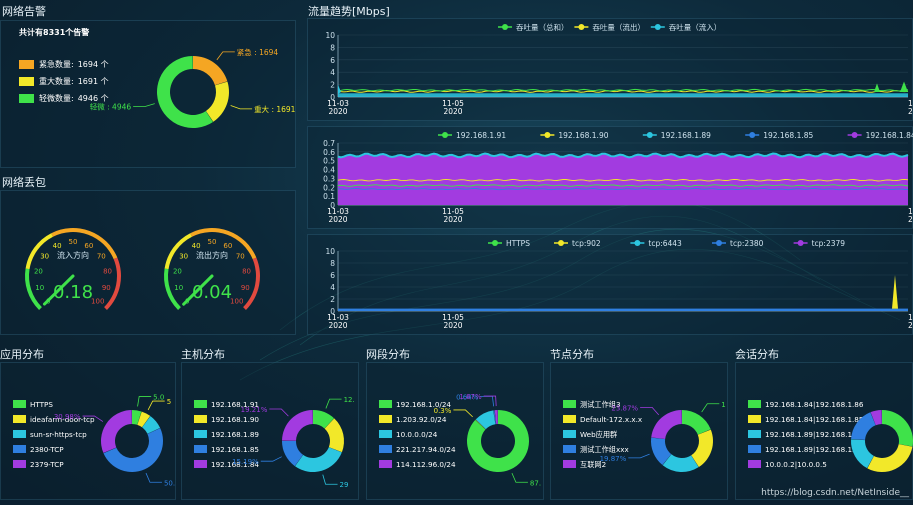 The height and width of the screenshot is (505, 913). Describe the element at coordinates (349, 11) in the screenshot. I see `traffic-title: 流量趋势[Mbps]` at that location.